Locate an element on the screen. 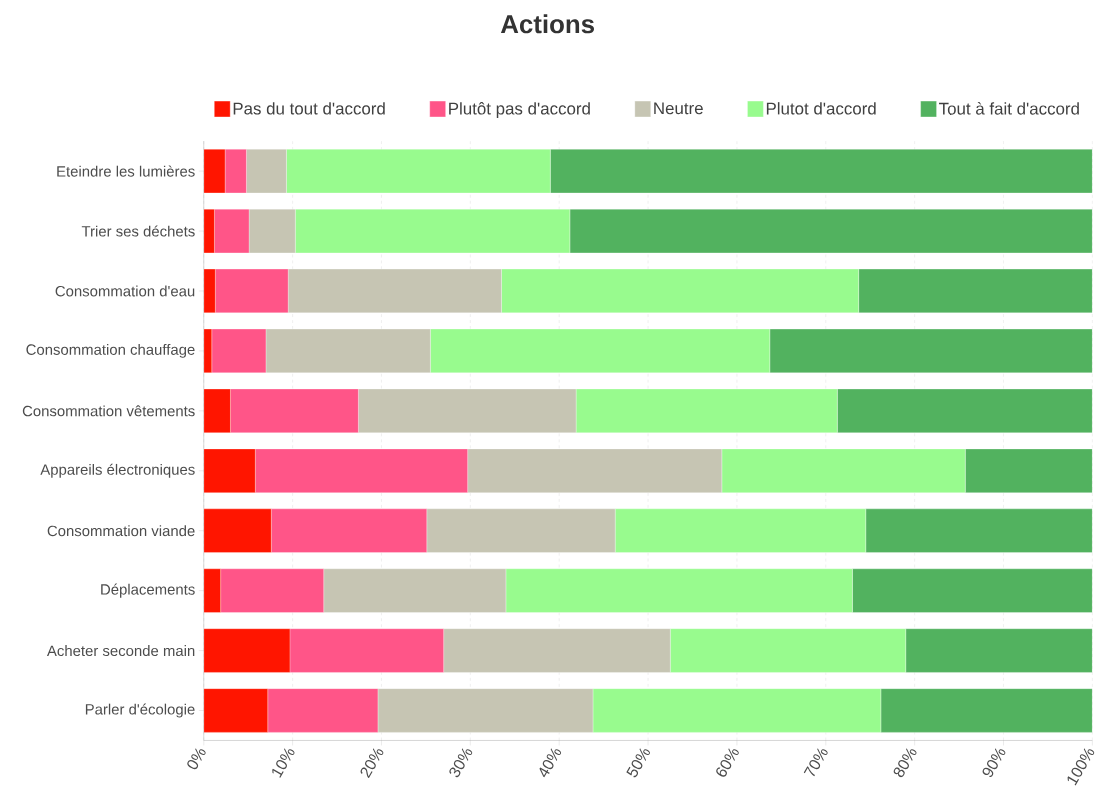 Image resolution: width=1100 pixels, height=812 pixels. y-tick-label: Eteindre les lumières is located at coordinates (126, 171).